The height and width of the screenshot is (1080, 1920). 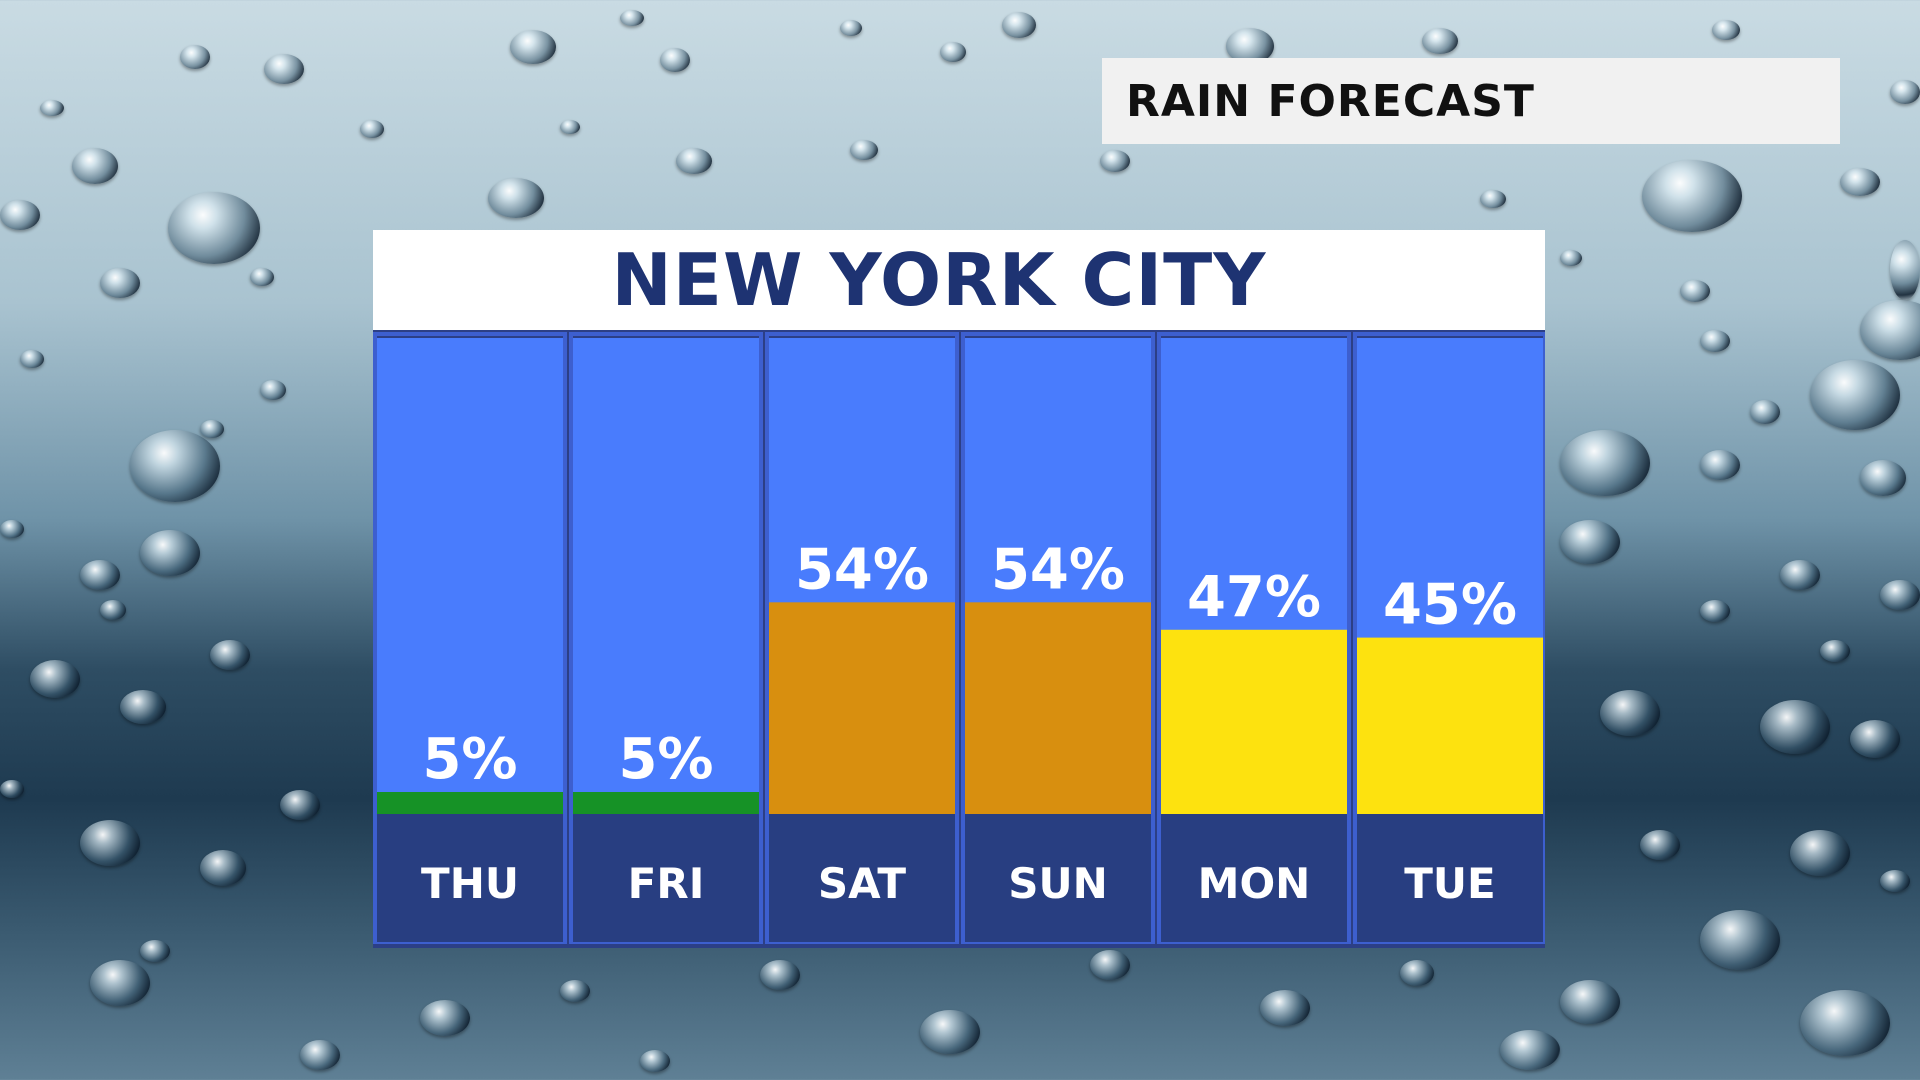 I want to click on chart-title: NEW YORK CITY, so click(x=939, y=280).